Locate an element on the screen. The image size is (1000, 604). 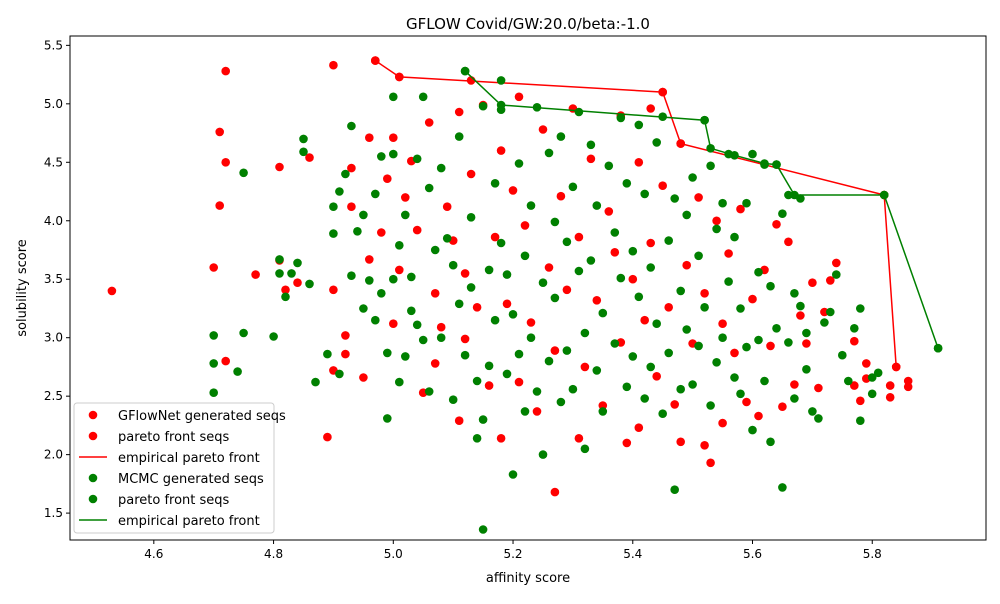
chart-title: GFLOW Covid/GW:20.0/beta:-1.0 is located at coordinates (528, 24).